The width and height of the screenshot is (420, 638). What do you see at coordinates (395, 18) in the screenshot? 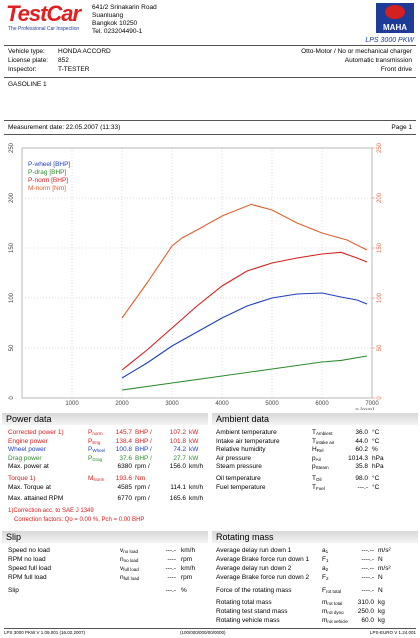
I see `maker-logo-box: MAHA` at bounding box center [395, 18].